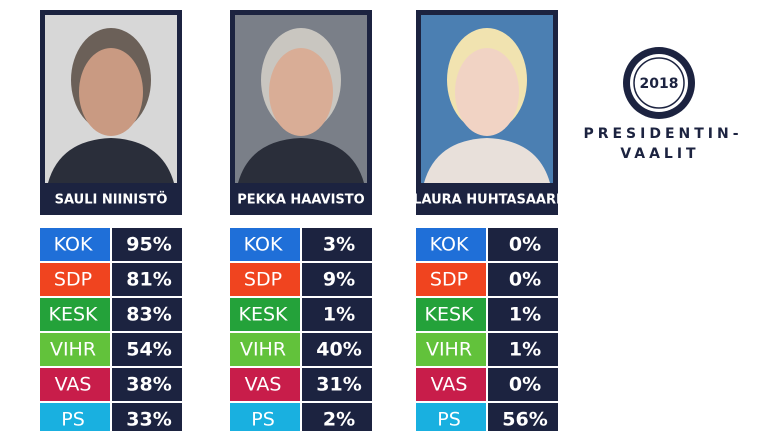  I want to click on result-value: 33%, so click(148, 420).